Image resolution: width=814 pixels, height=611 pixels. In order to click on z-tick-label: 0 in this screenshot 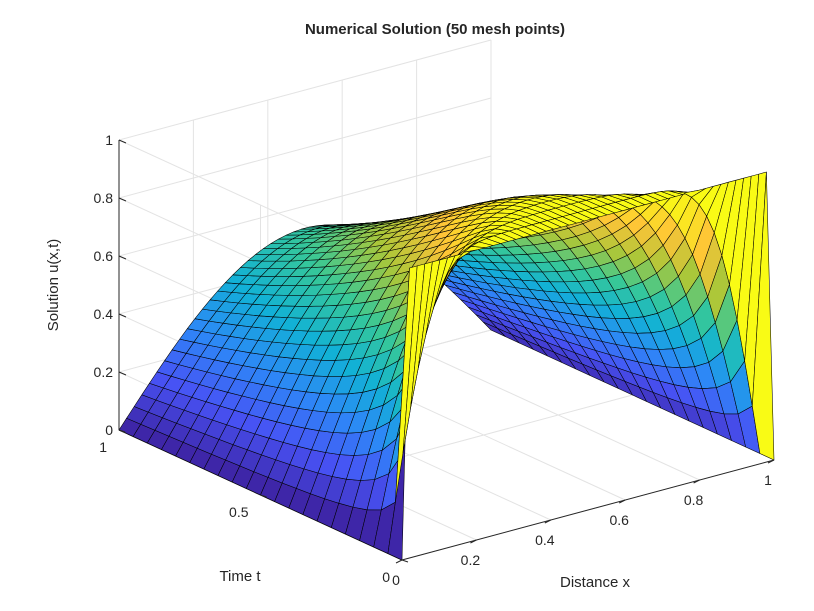, I will do `click(109, 430)`.